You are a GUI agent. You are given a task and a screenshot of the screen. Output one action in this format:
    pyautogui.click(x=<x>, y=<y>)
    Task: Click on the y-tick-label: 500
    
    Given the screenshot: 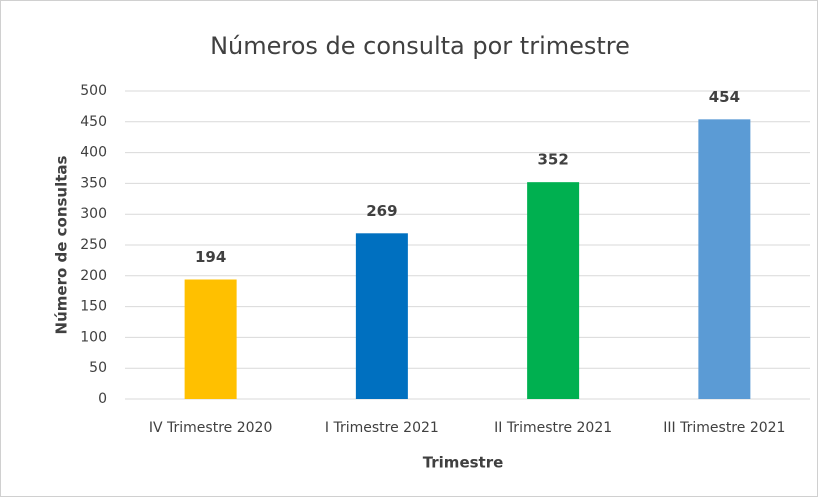 What is the action you would take?
    pyautogui.click(x=93, y=91)
    